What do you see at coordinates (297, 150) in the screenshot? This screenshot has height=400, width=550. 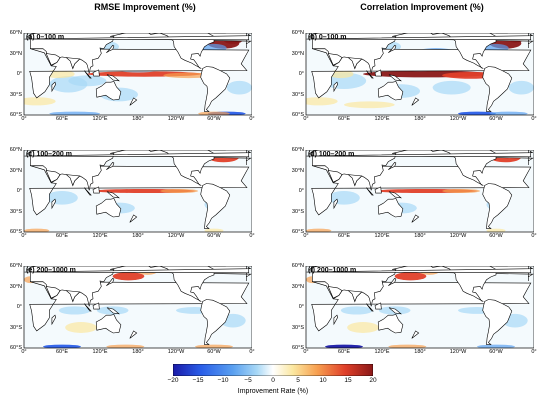 I see `lat-tick-label: 60°N` at bounding box center [297, 150].